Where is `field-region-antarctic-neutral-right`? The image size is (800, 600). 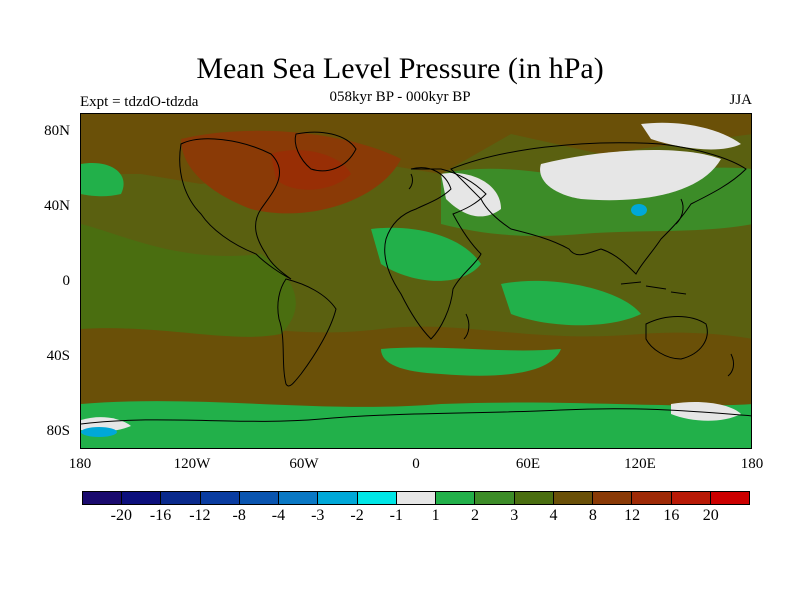
field-region-antarctic-neutral-right is located at coordinates (706, 411).